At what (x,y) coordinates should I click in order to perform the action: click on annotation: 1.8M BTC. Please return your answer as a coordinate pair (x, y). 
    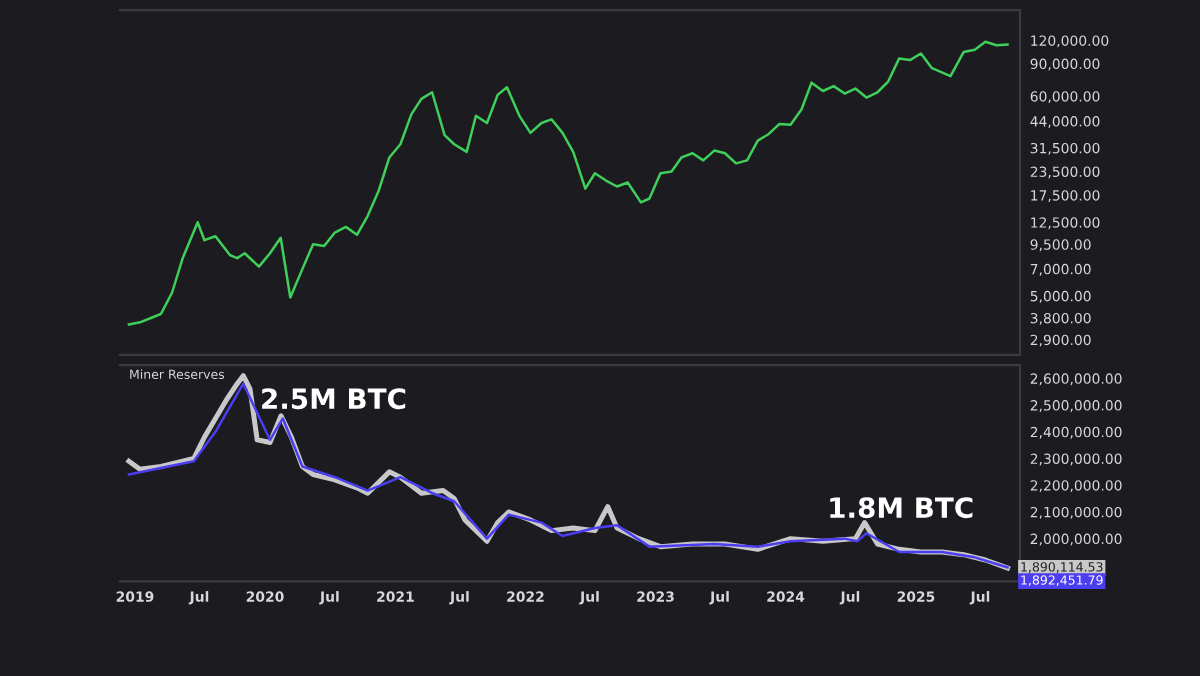
    Looking at the image, I should click on (901, 508).